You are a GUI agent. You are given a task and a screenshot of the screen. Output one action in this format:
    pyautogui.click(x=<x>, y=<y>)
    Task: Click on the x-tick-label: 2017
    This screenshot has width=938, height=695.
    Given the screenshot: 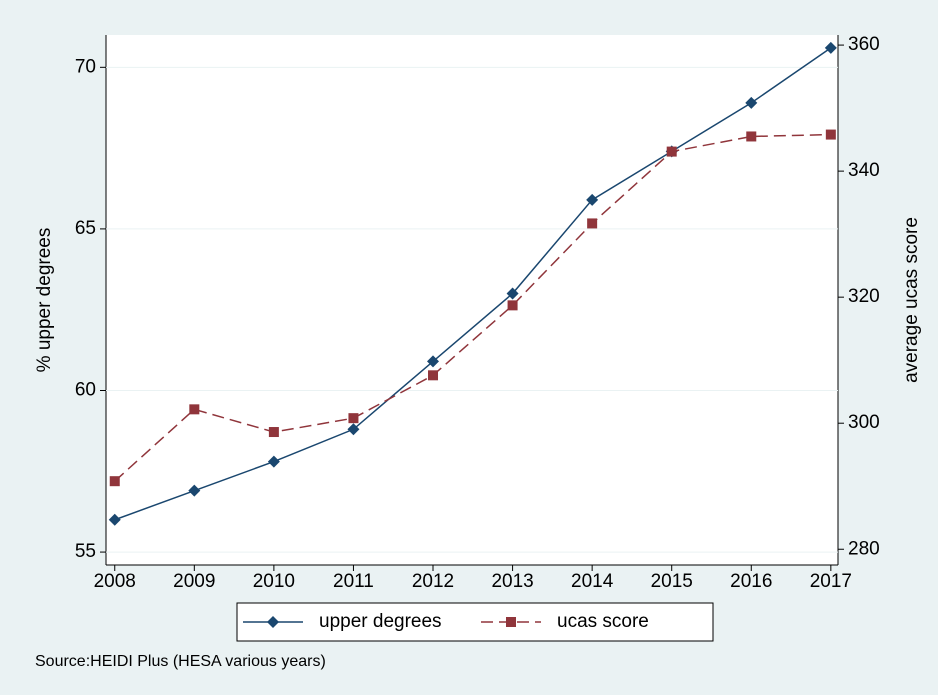 What is the action you would take?
    pyautogui.click(x=831, y=581)
    